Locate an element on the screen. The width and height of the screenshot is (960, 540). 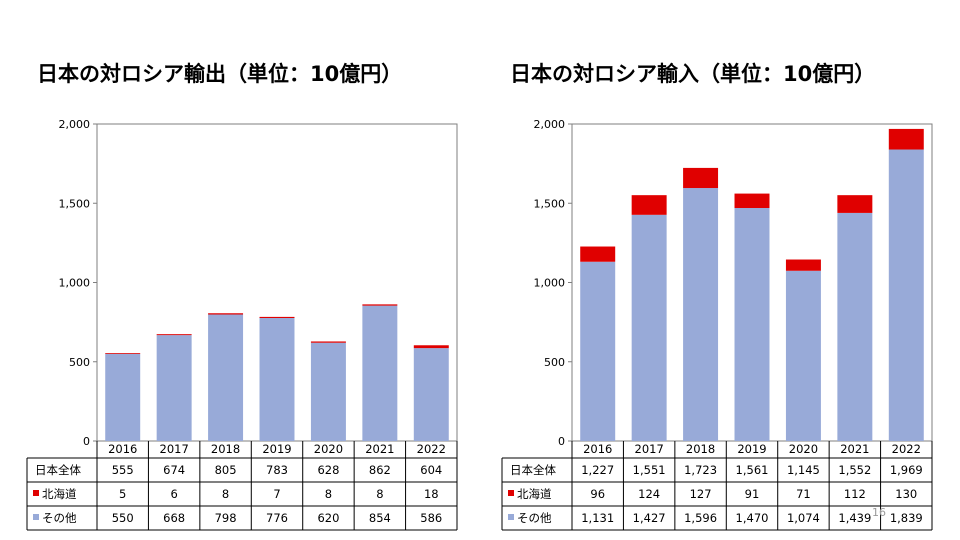
import-legend-key-hokkaido is located at coordinates (511, 493).